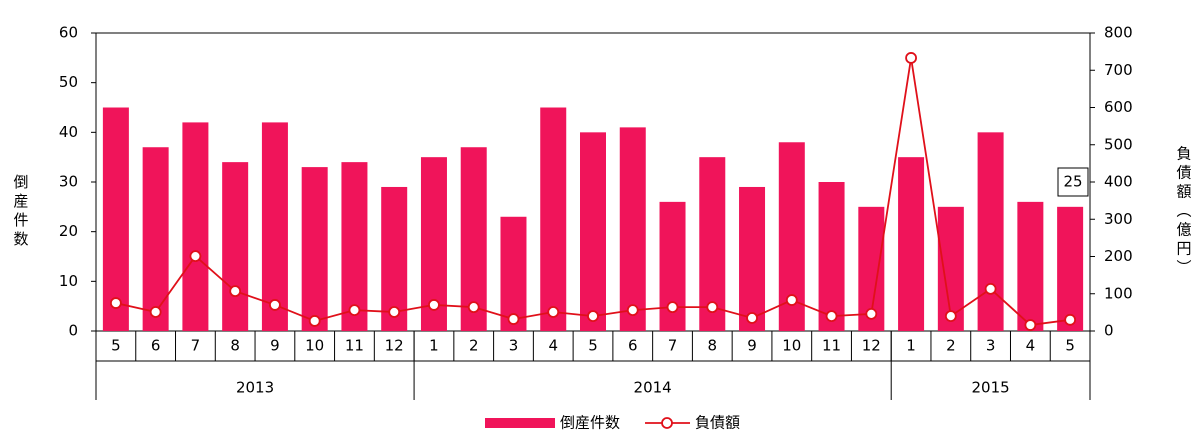  What do you see at coordinates (1109, 331) in the screenshot?
I see `y2-tick-label: 0` at bounding box center [1109, 331].